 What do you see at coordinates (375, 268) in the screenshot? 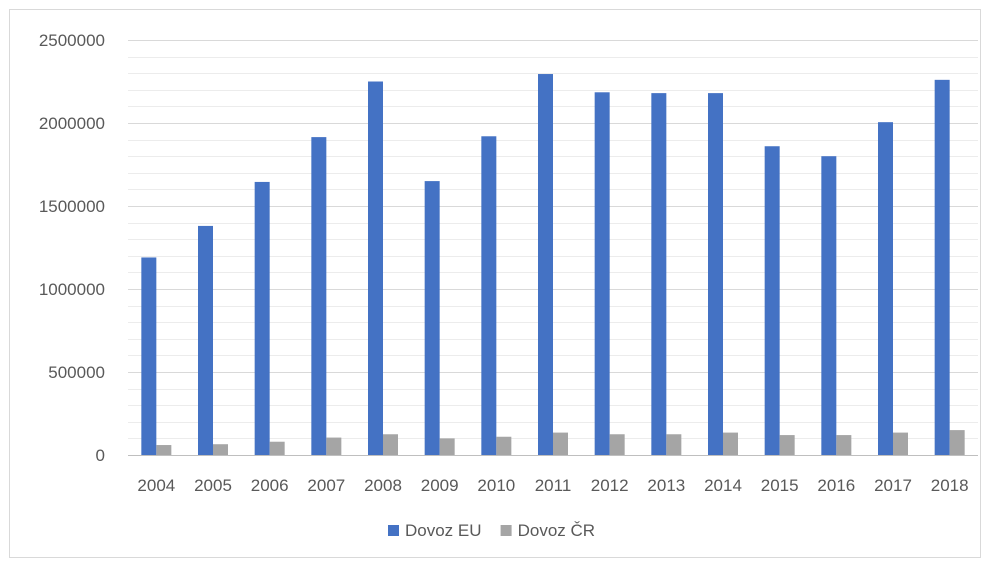
I see `bar-dovoz-eu-2008` at bounding box center [375, 268].